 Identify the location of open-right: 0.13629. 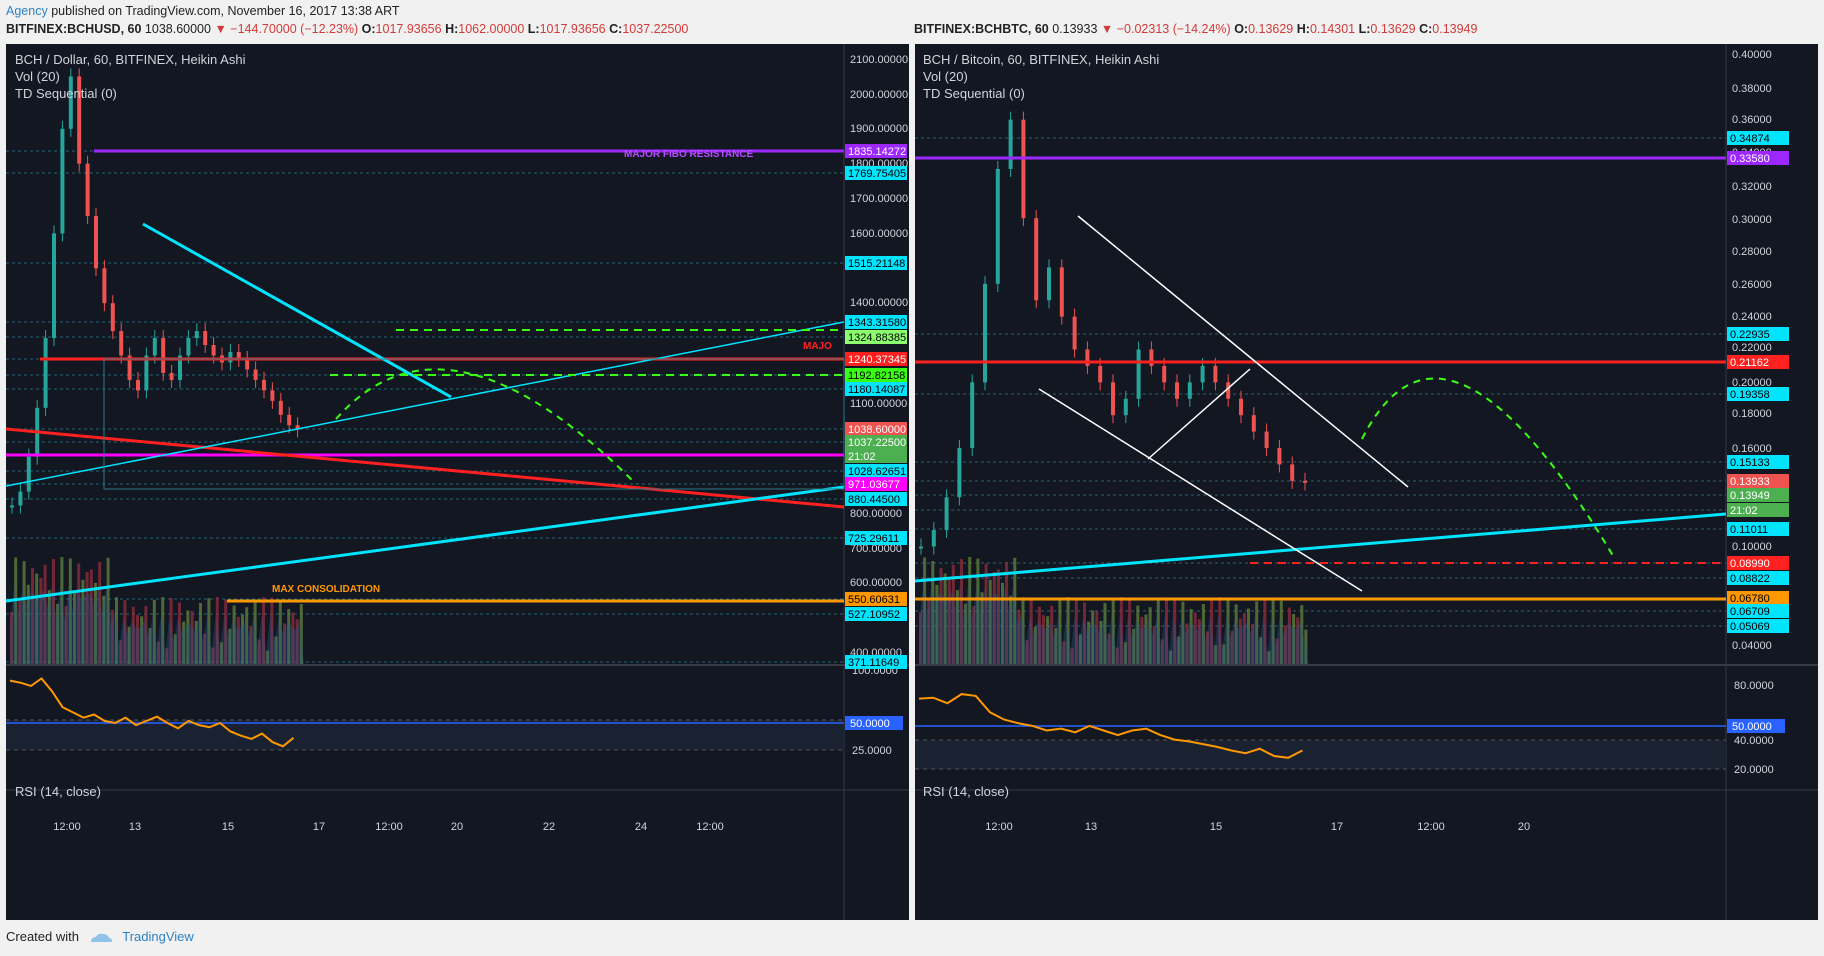
(1271, 29).